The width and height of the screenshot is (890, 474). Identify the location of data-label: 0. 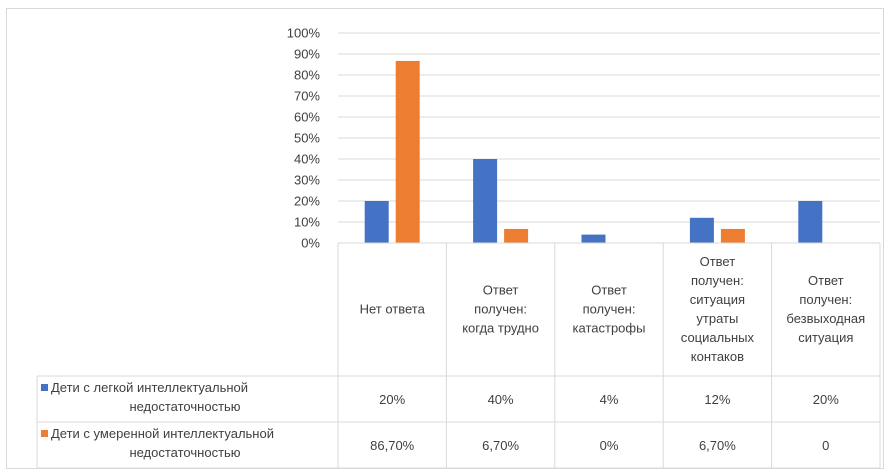
(825, 445).